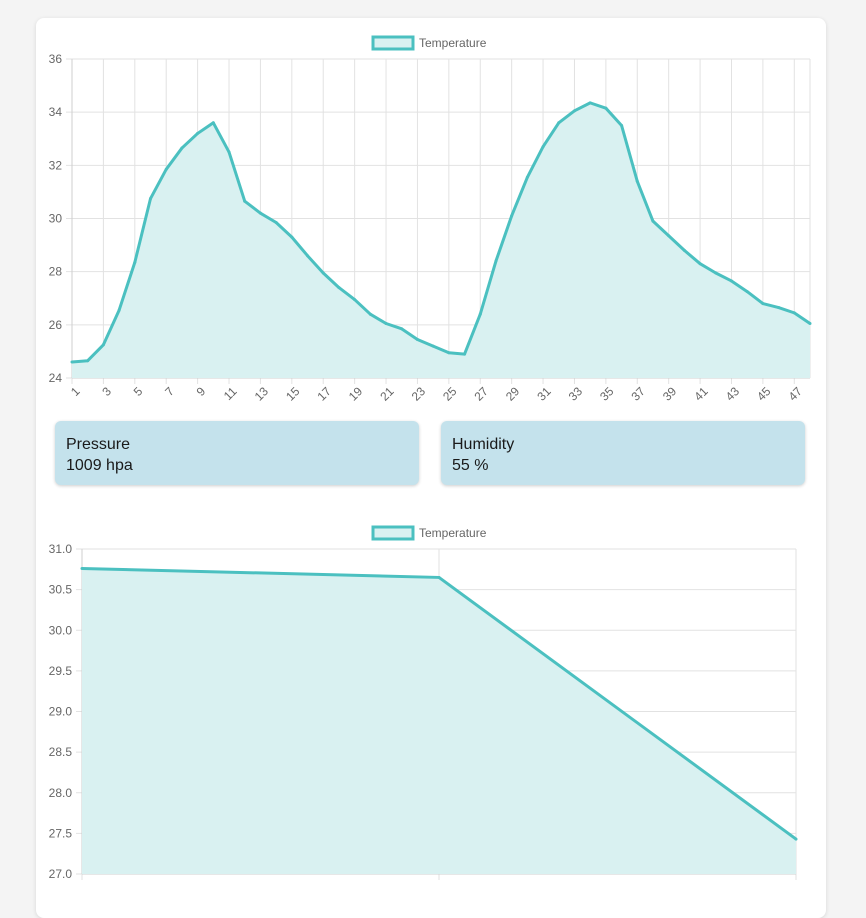 This screenshot has width=866, height=918. I want to click on humidity-value: 55 %, so click(470, 465).